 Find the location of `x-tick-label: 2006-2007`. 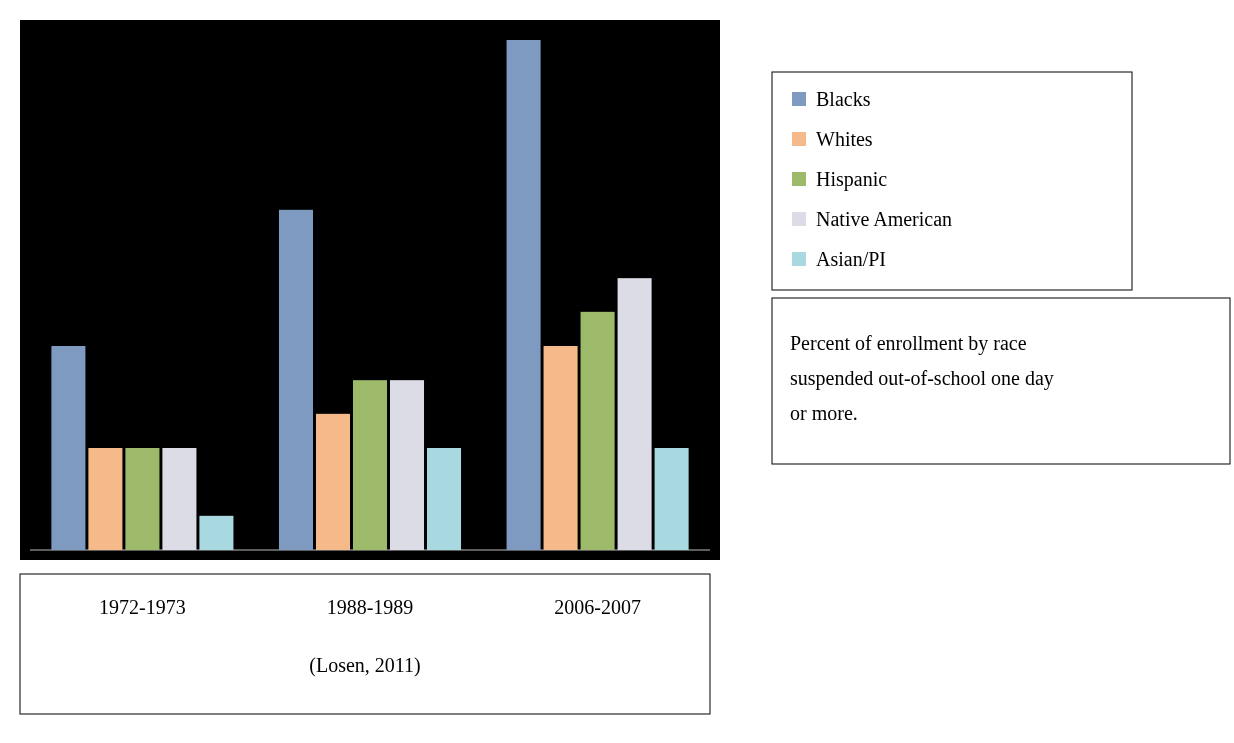

x-tick-label: 2006-2007 is located at coordinates (597, 607).